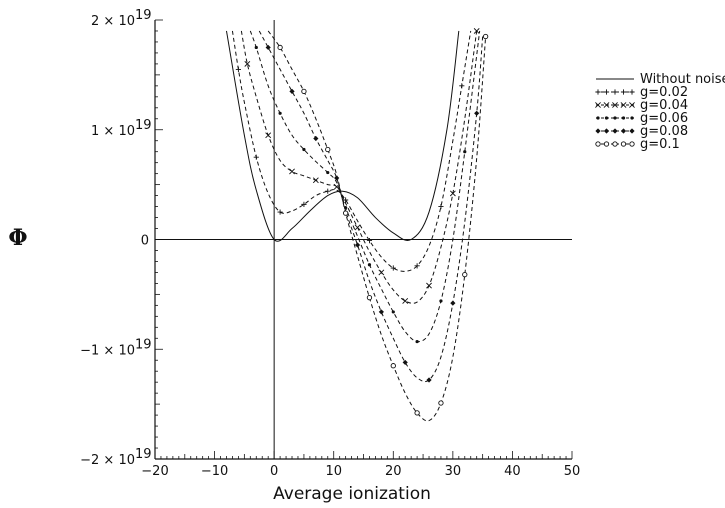 The width and height of the screenshot is (725, 508). Describe the element at coordinates (453, 471) in the screenshot. I see `x-tick-label: 30` at that location.